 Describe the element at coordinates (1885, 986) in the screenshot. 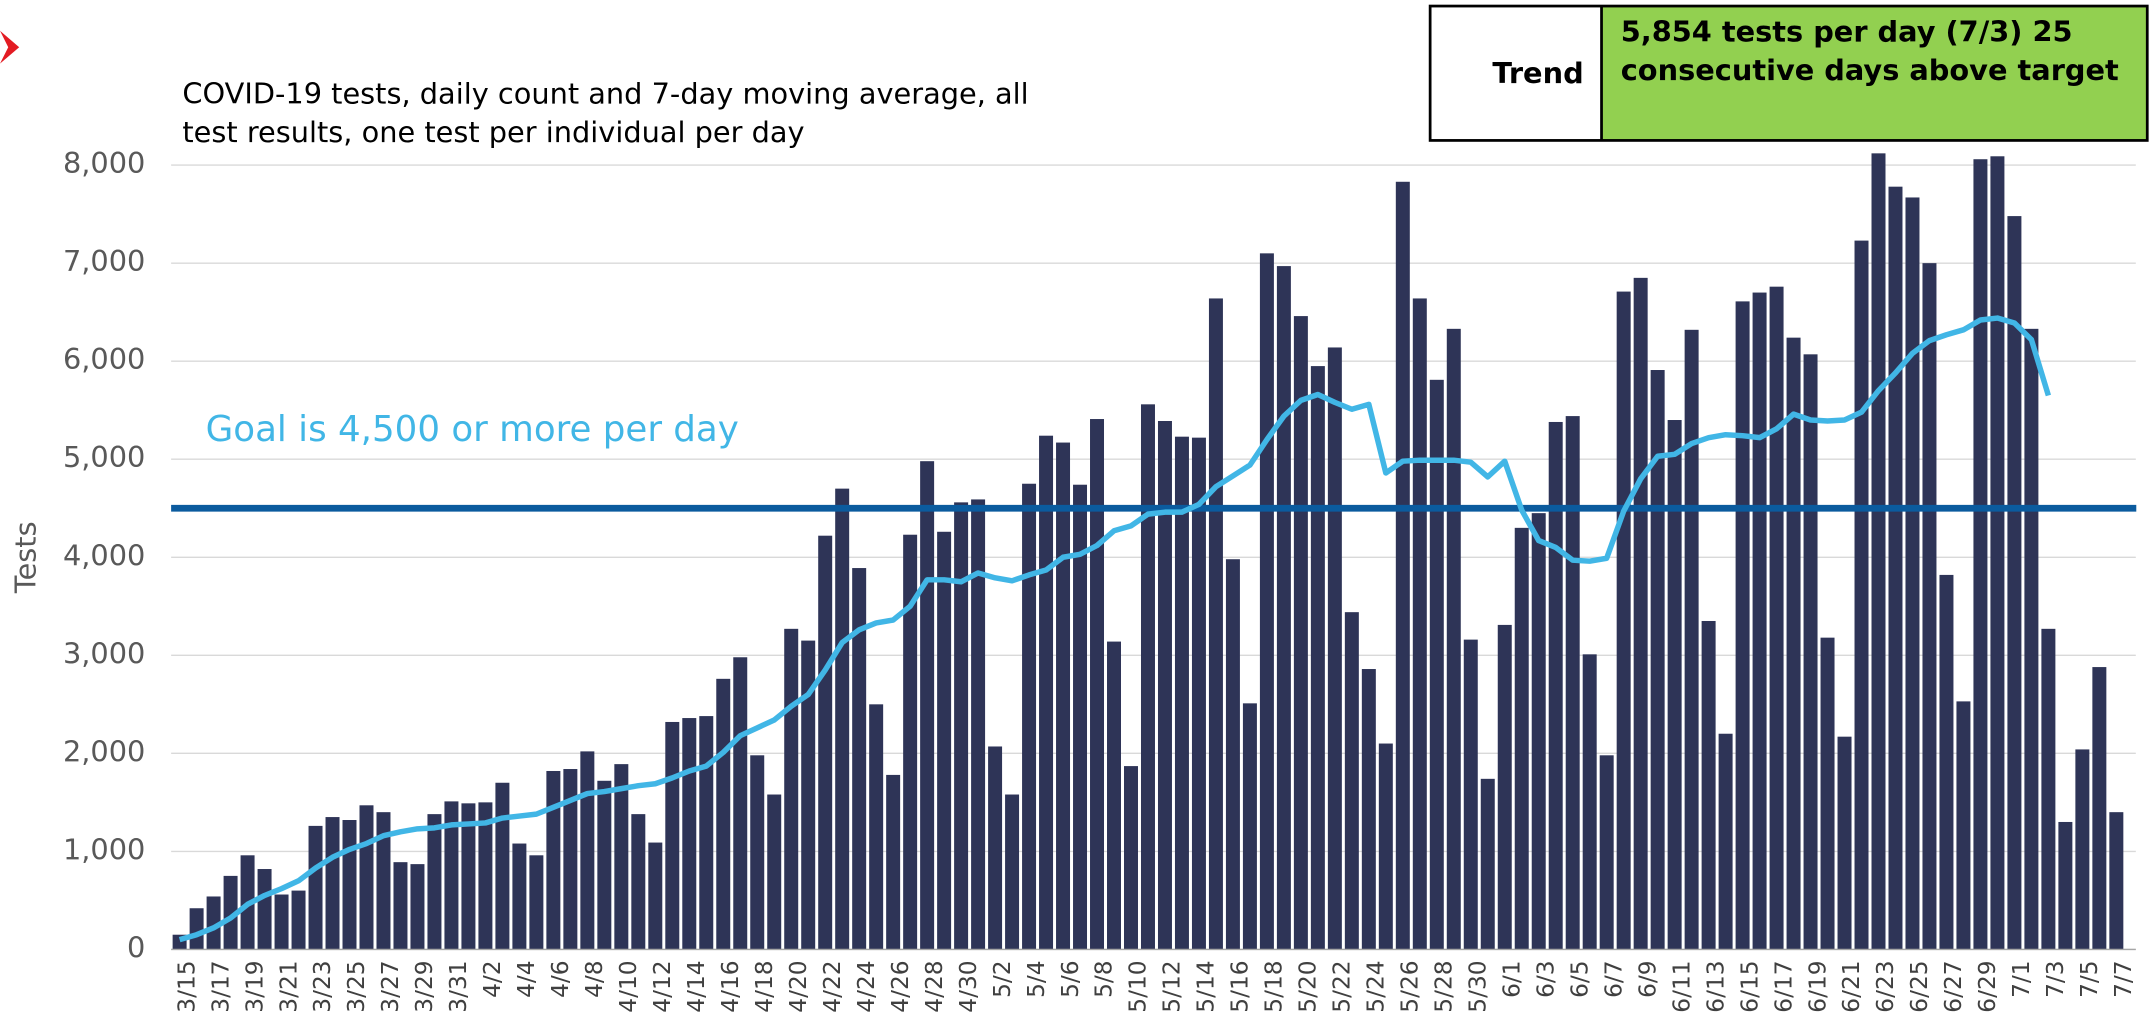

I see `x-tick-label: 6/23` at that location.